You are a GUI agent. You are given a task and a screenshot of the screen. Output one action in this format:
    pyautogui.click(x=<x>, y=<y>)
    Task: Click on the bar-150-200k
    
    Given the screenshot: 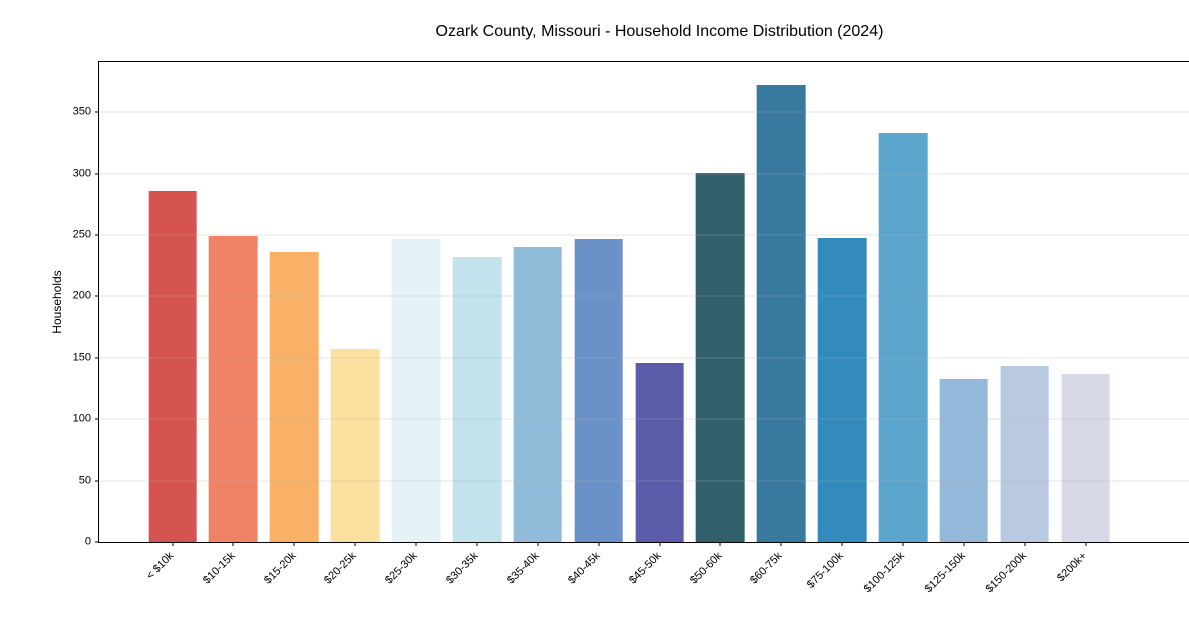 What is the action you would take?
    pyautogui.click(x=1024, y=454)
    